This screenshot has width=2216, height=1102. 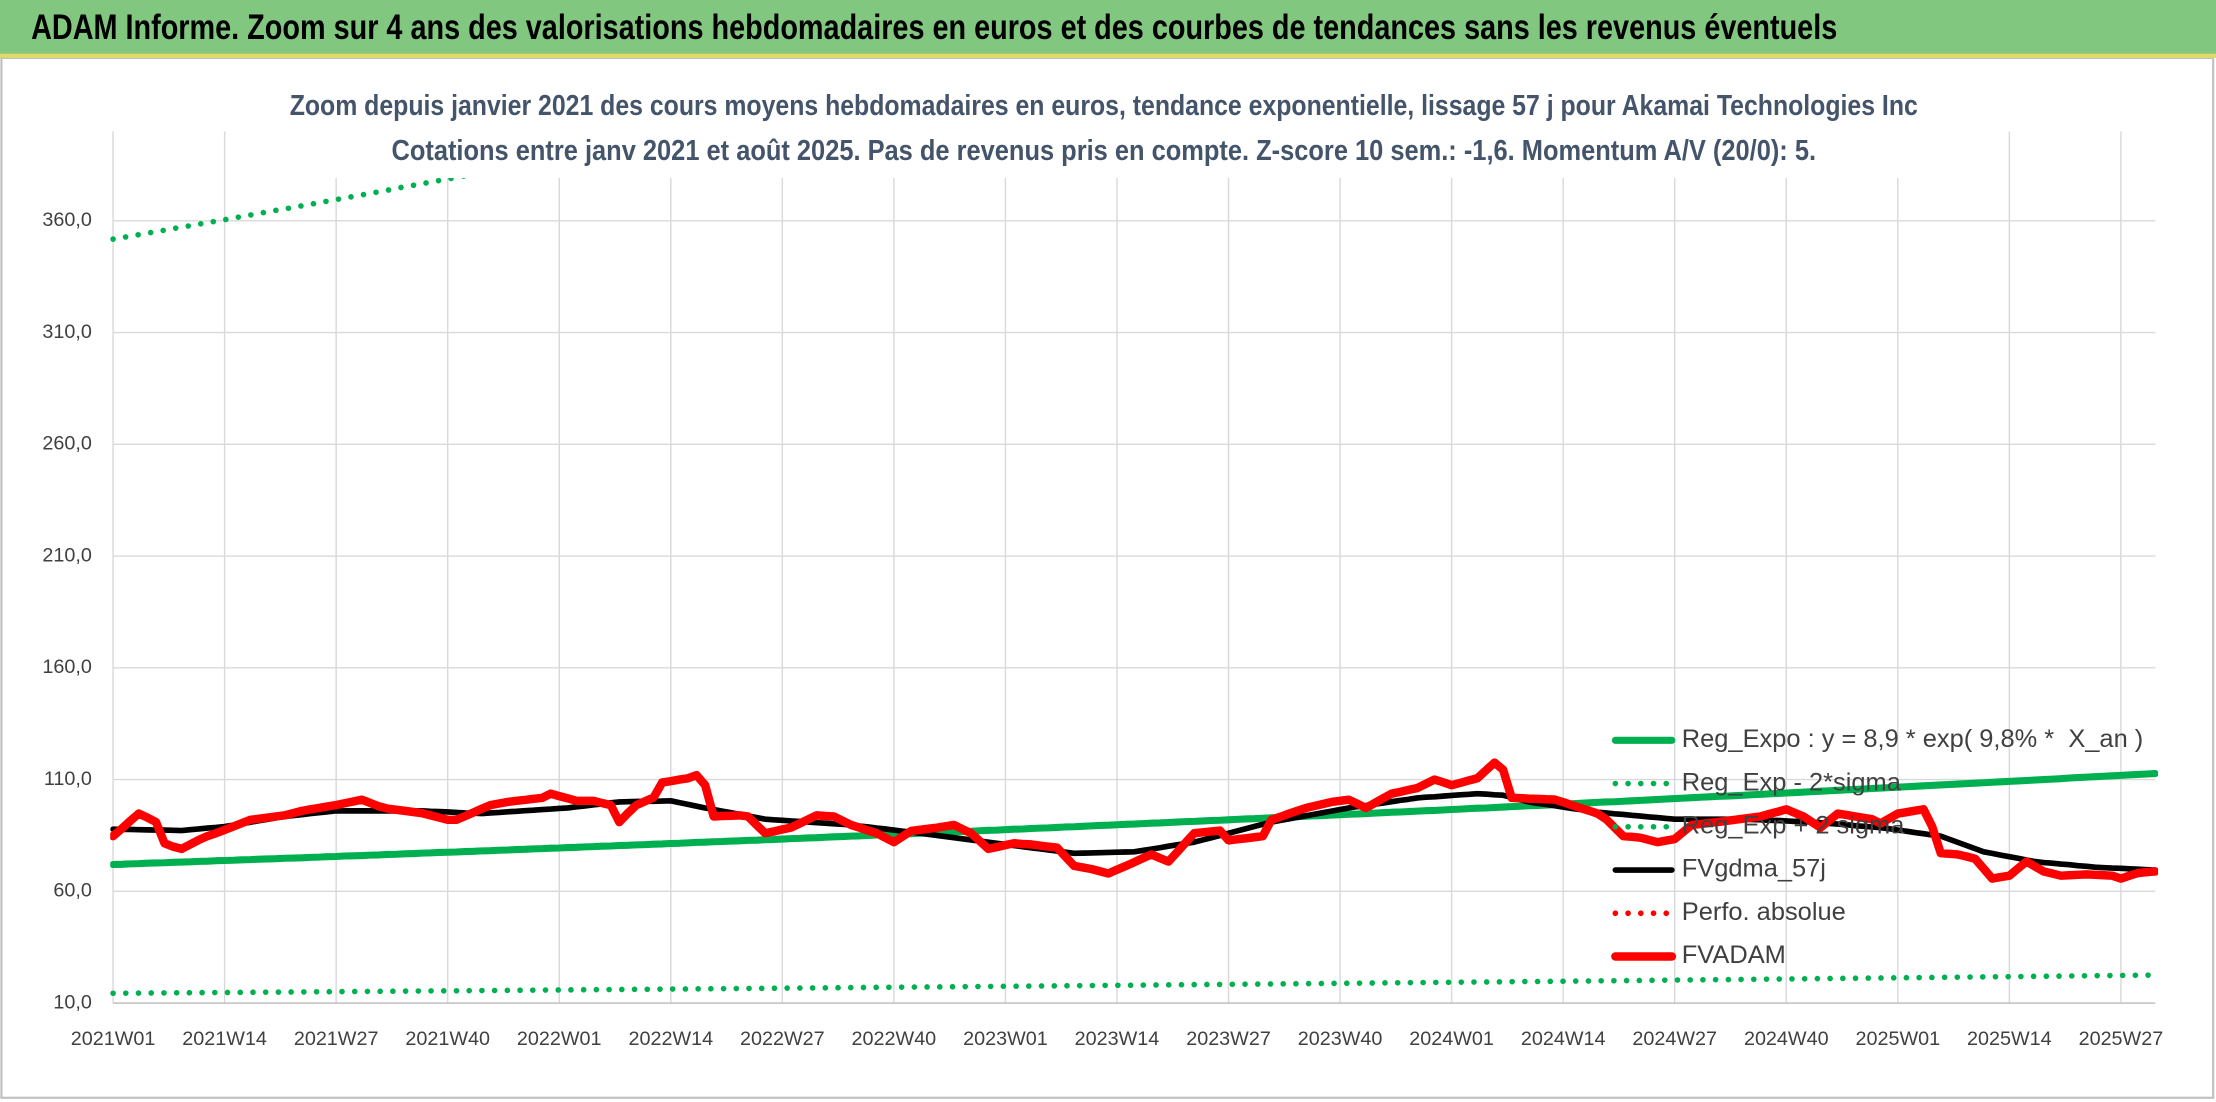 What do you see at coordinates (1117, 1039) in the screenshot?
I see `x-tick-label: 2023W14` at bounding box center [1117, 1039].